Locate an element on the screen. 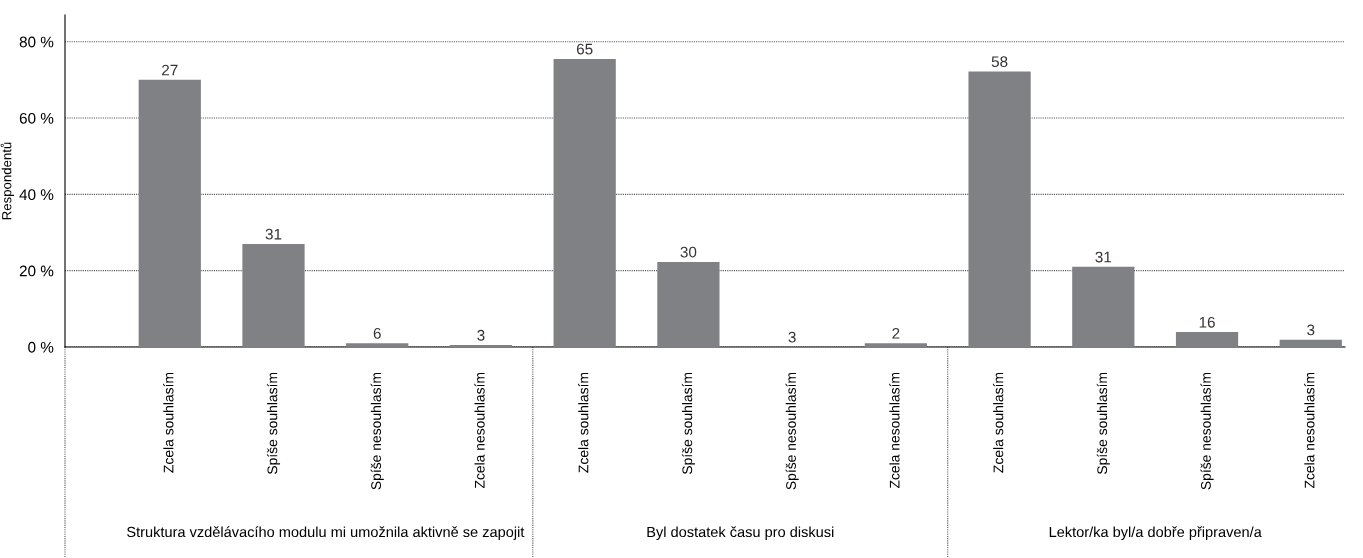 The height and width of the screenshot is (558, 1363). text: Struktura vzdělávacího modulu mi umožnila aktivně se zapojit is located at coordinates (326, 533).